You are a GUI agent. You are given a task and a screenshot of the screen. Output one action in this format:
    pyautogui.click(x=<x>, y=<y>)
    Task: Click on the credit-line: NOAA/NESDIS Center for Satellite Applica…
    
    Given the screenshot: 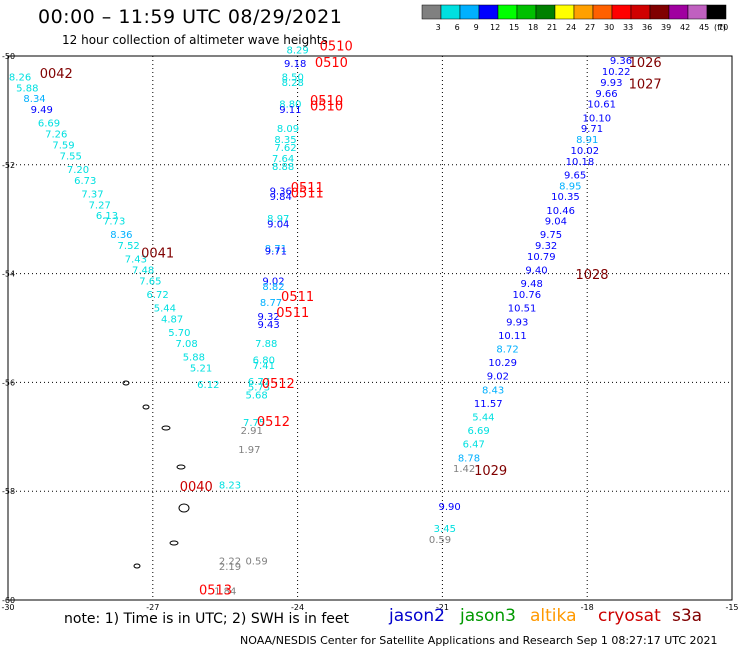 What is the action you would take?
    pyautogui.click(x=479, y=640)
    